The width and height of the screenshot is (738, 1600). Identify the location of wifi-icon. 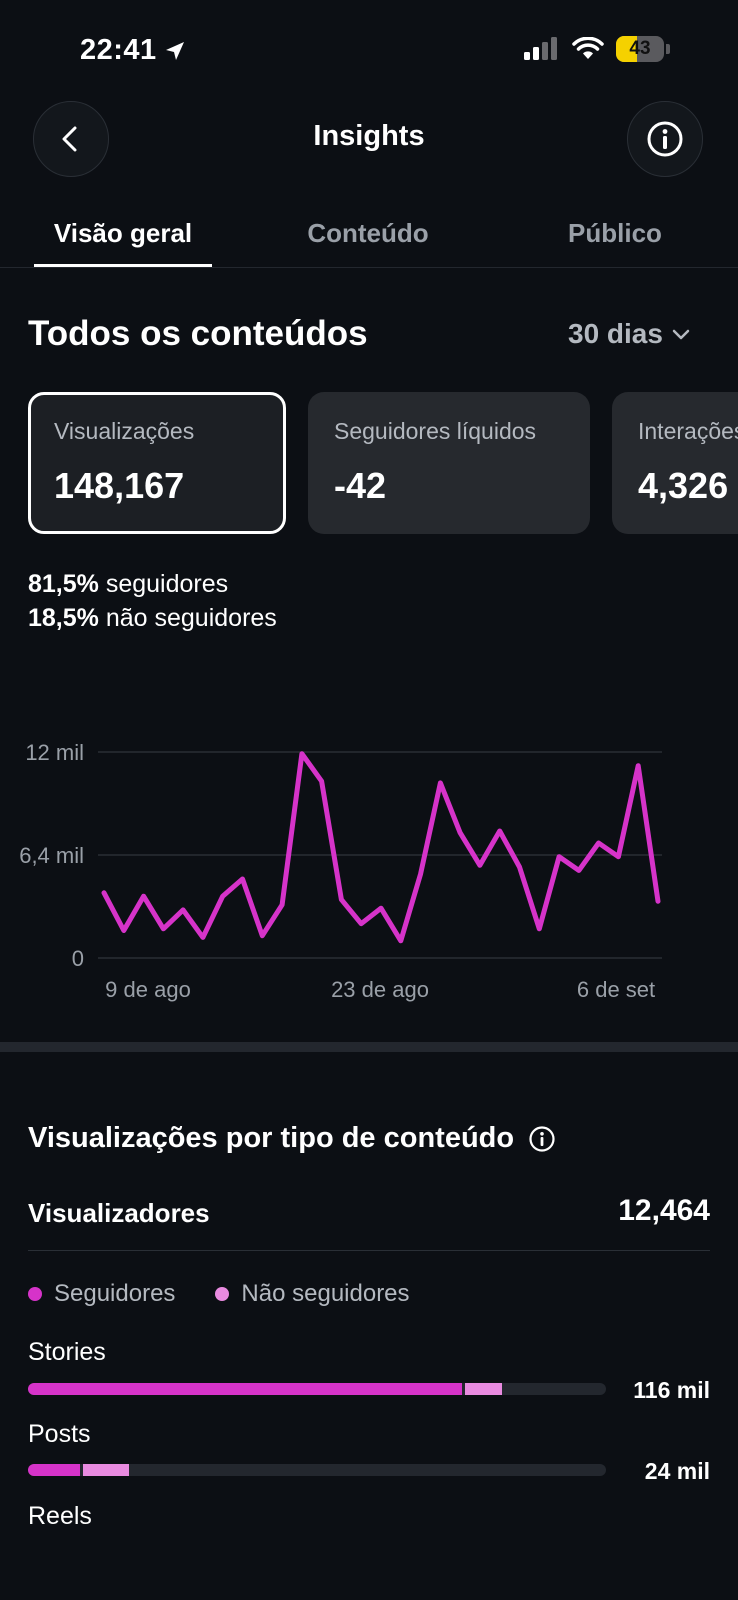
(588, 48).